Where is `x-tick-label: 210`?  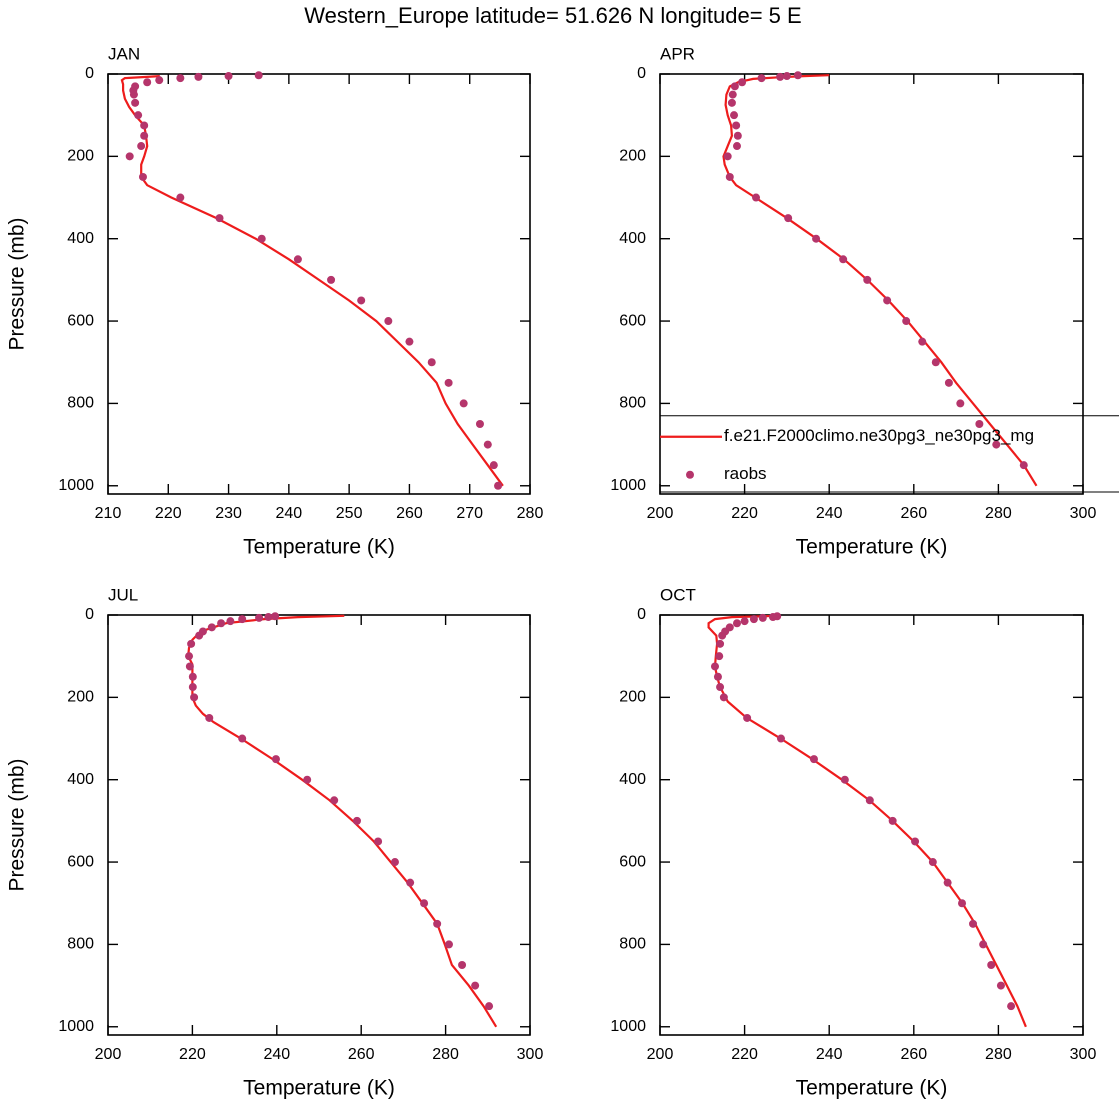
x-tick-label: 210 is located at coordinates (108, 513).